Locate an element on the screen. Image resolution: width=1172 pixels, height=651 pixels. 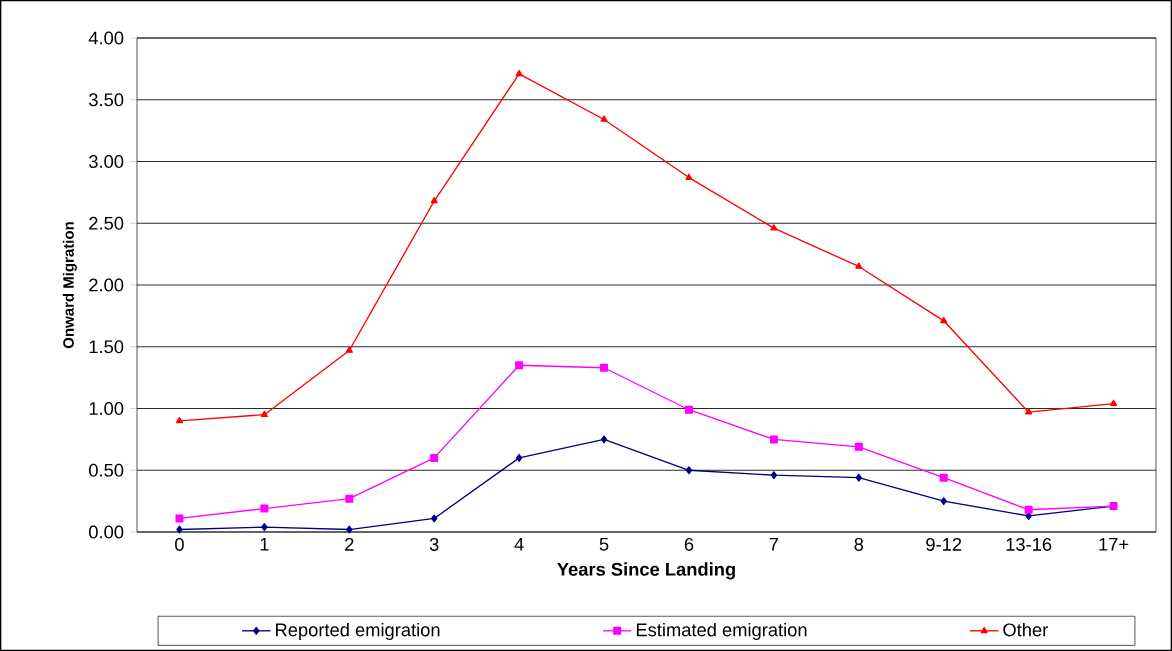
y-axis-title: Onward Migration is located at coordinates (69, 285).